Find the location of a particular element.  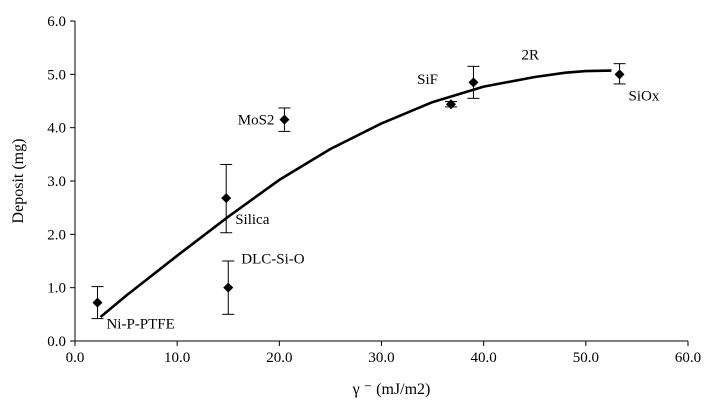

y-tick-label: 3.0 is located at coordinates (56, 182).